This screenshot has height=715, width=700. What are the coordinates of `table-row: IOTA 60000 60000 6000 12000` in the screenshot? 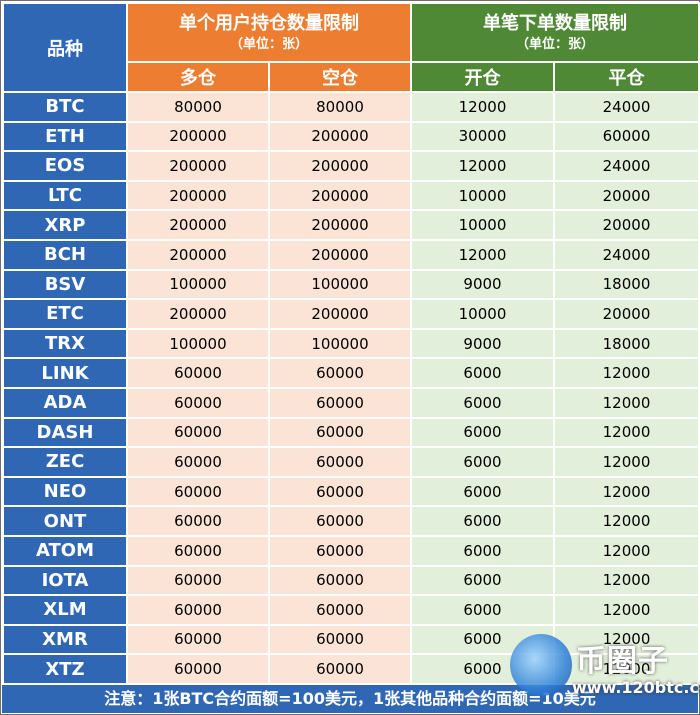 It's located at (351, 580).